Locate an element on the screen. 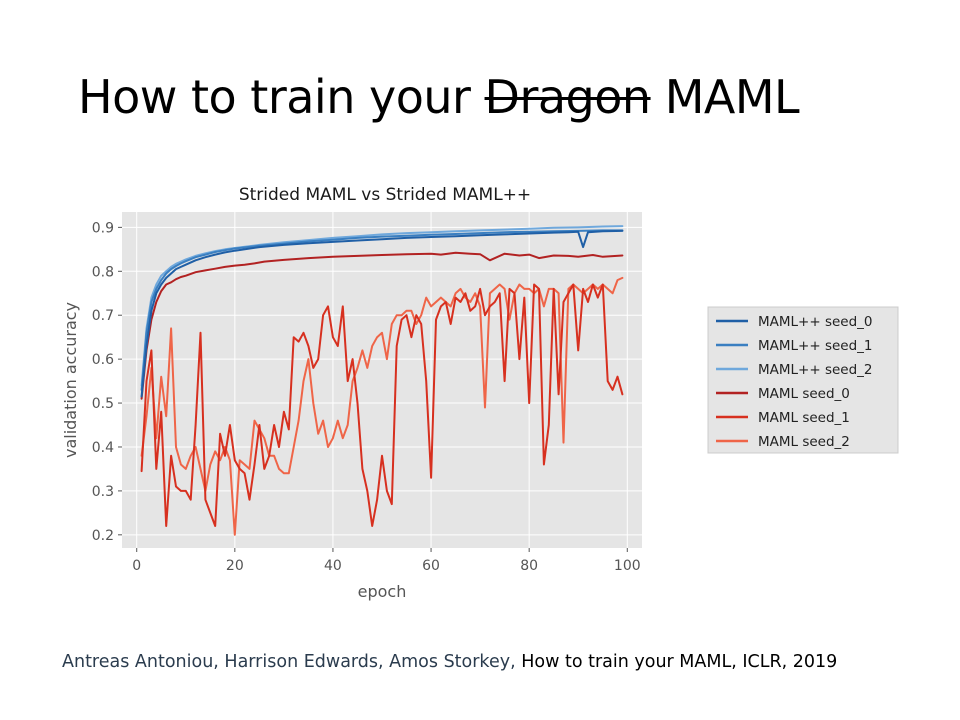 This screenshot has width=960, height=720. y-tick-label: 0.8 is located at coordinates (103, 272).